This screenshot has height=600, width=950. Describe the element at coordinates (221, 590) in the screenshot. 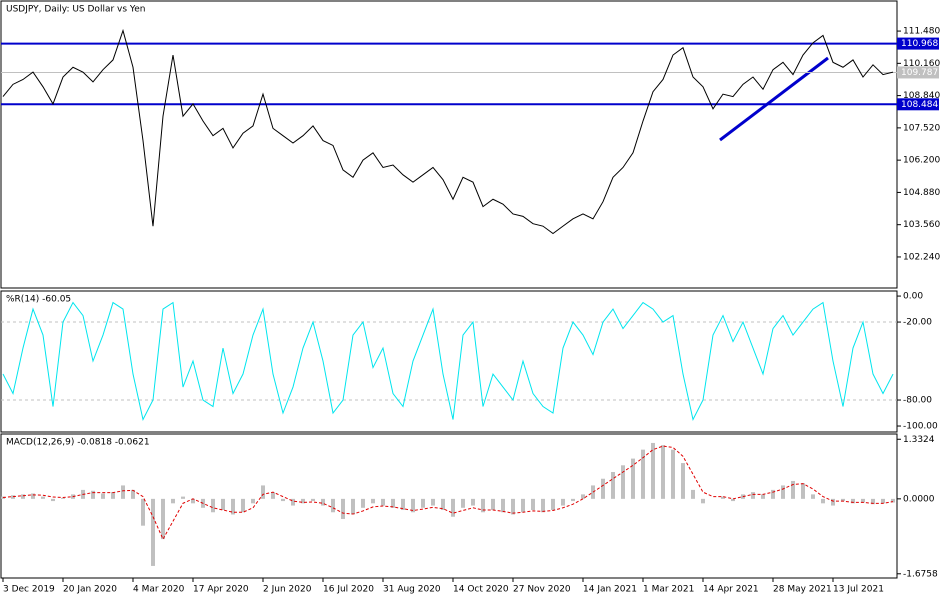

I see `x-tick-label: 17 Apr 2020` at that location.